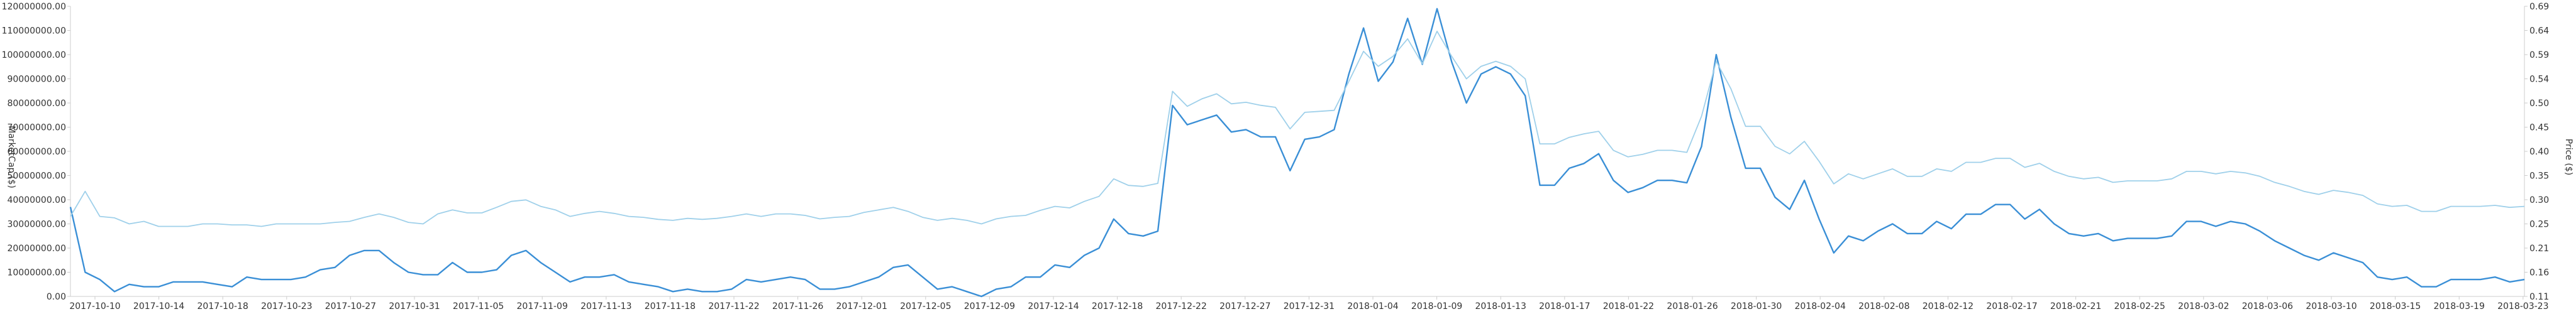 The height and width of the screenshot is (314, 2576). What do you see at coordinates (2203, 306) in the screenshot?
I see `x-tick-label: 2018-03-02` at bounding box center [2203, 306].